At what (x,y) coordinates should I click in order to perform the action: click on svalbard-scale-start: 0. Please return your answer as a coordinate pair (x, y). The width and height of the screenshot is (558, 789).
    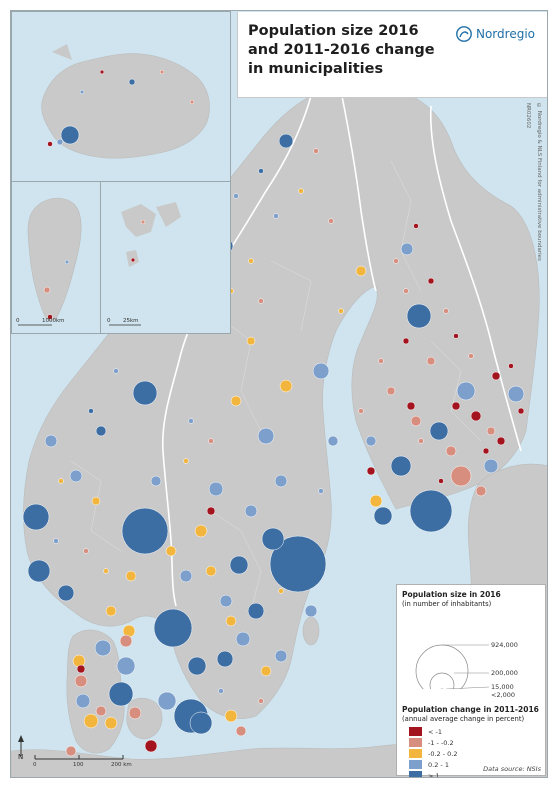
    Looking at the image, I should click on (109, 321).